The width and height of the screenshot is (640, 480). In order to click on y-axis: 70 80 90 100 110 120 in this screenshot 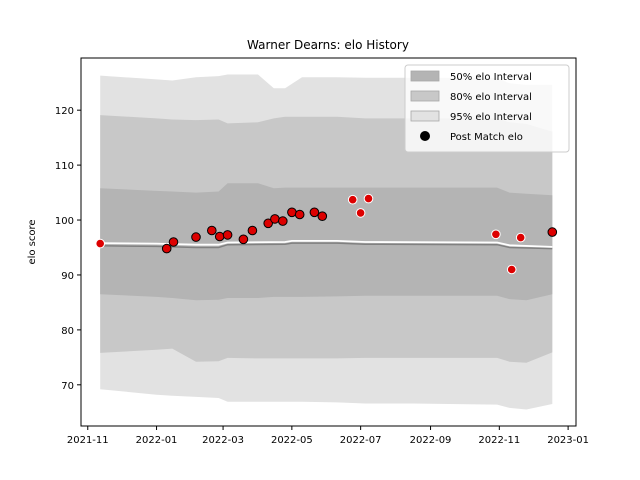, I will do `click(68, 249)`.